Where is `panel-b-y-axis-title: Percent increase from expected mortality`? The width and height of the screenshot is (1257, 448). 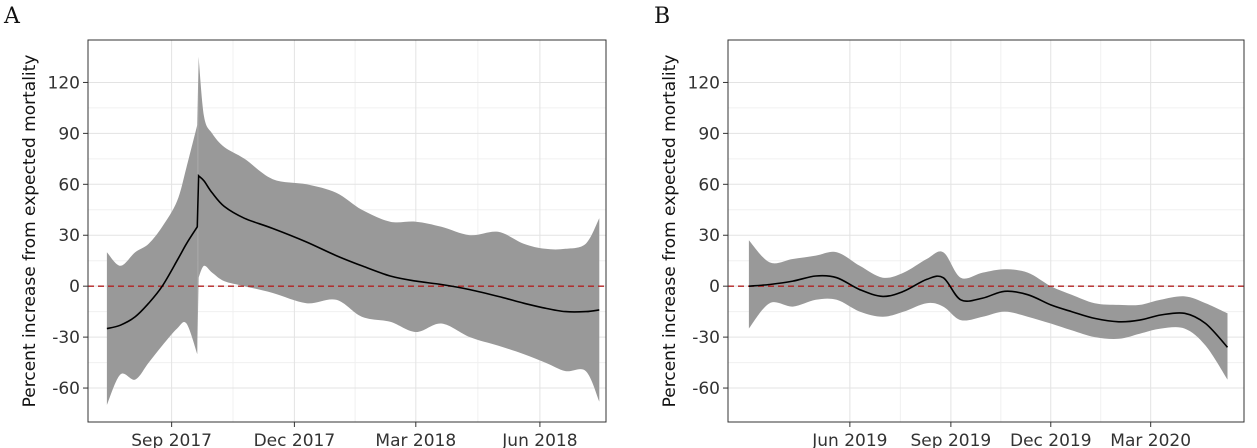 panel-b-y-axis-title: Percent increase from expected mortality is located at coordinates (670, 231).